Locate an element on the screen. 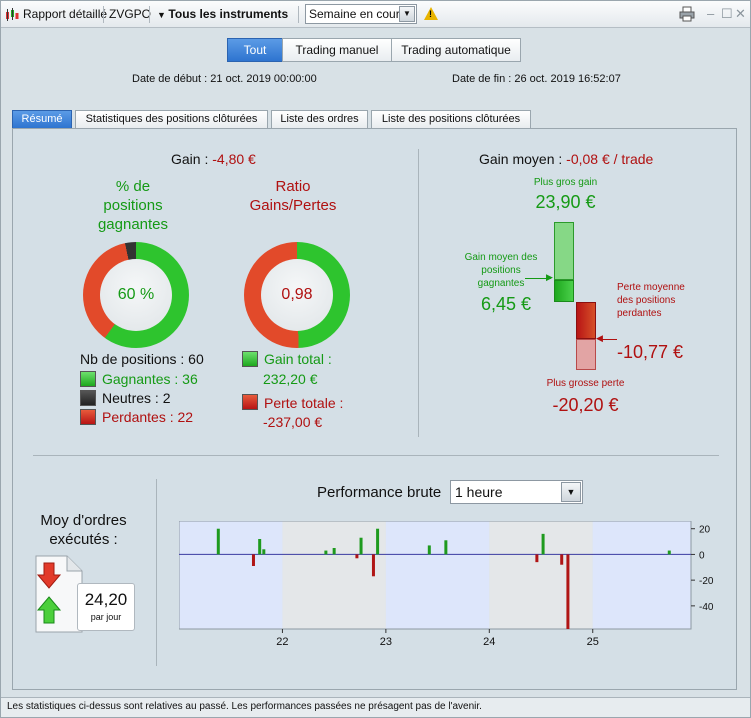 The height and width of the screenshot is (718, 751). trading-mode-selector: Tout Trading manuel Trading automatique is located at coordinates (374, 50).